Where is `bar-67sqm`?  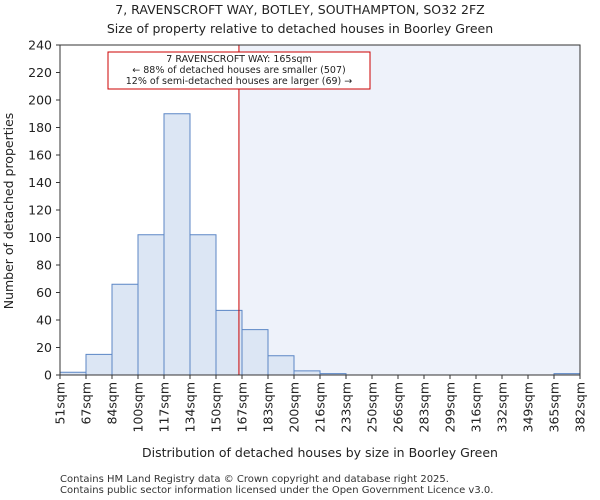
bar-67sqm is located at coordinates (99, 364).